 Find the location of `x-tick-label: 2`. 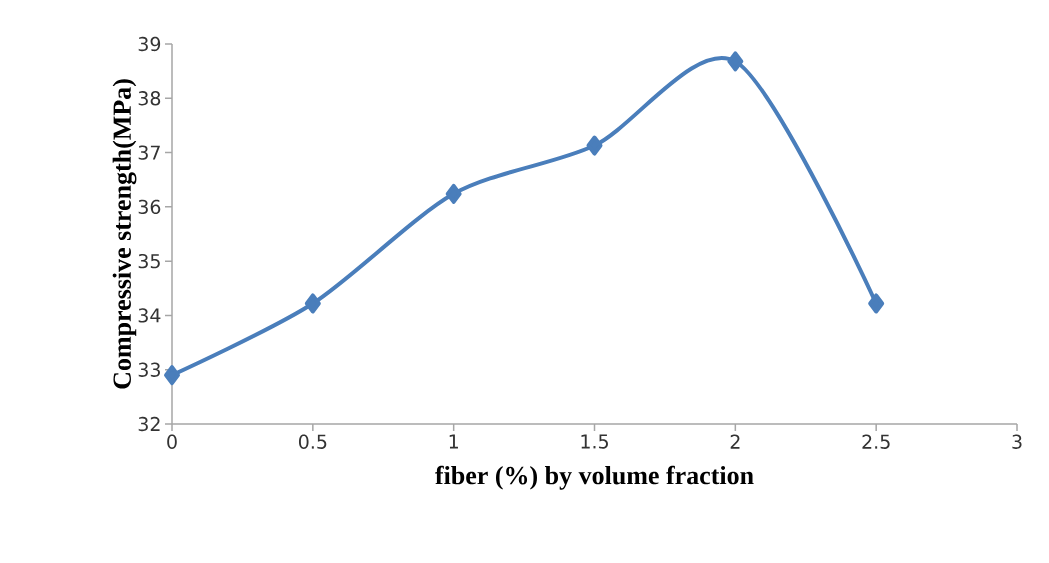

x-tick-label: 2 is located at coordinates (735, 441).